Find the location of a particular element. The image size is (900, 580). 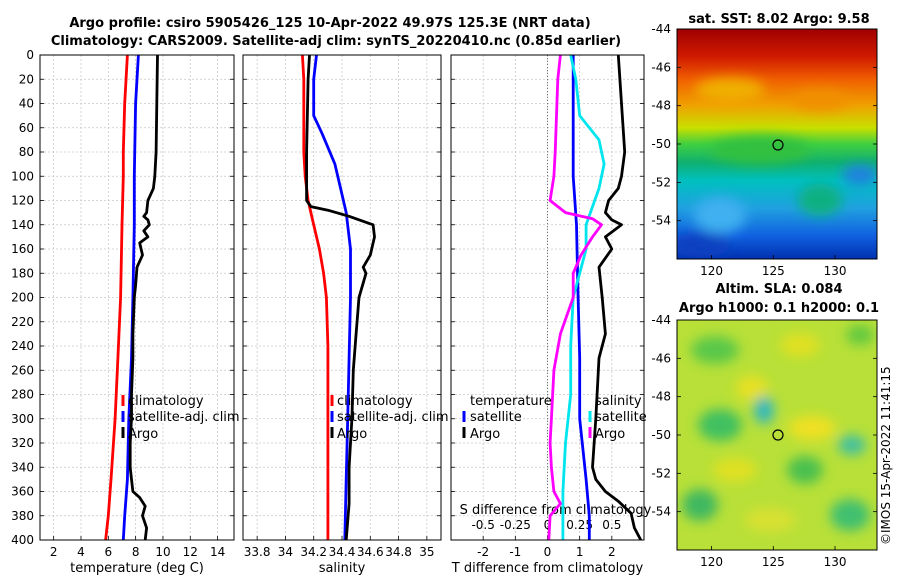

legend-label-t-argo: Argo is located at coordinates (485, 434).